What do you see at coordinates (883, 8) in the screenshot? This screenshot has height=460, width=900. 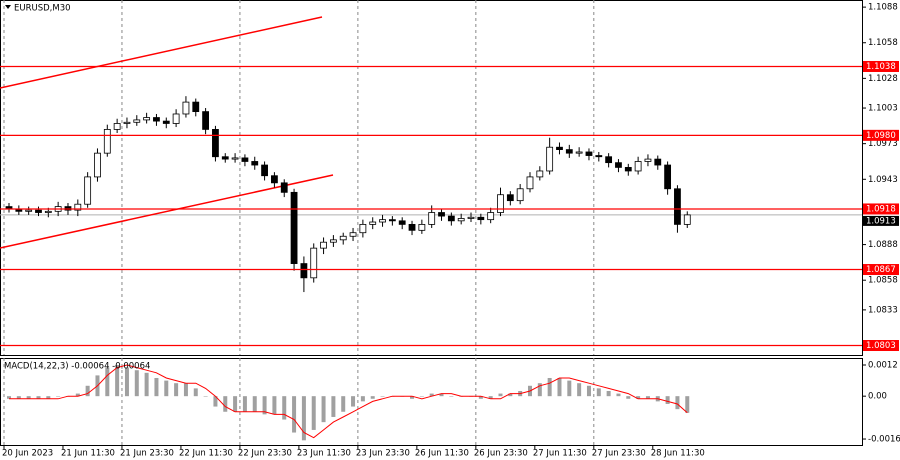 I see `y-tick-label: 1.1088` at bounding box center [883, 8].